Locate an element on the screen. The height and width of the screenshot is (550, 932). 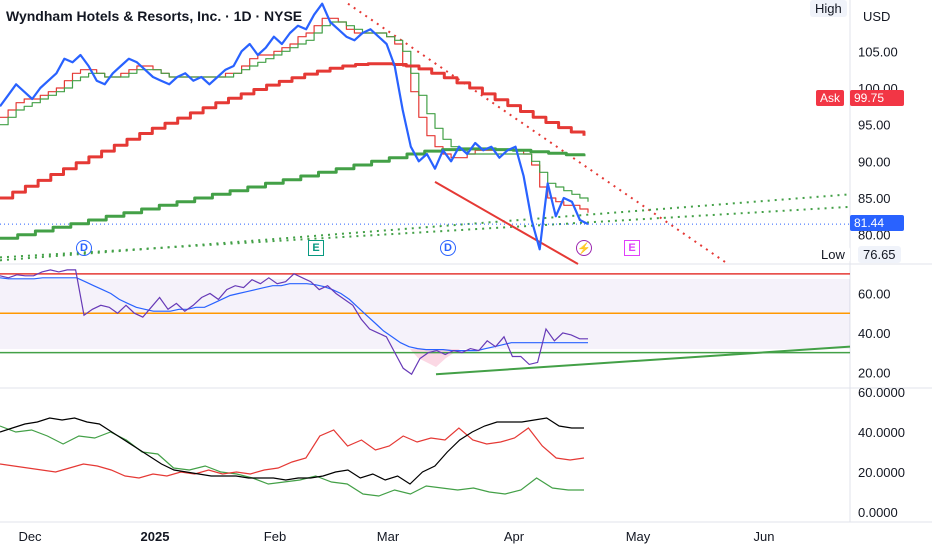
wedge-lower-line is located at coordinates (506, 222).